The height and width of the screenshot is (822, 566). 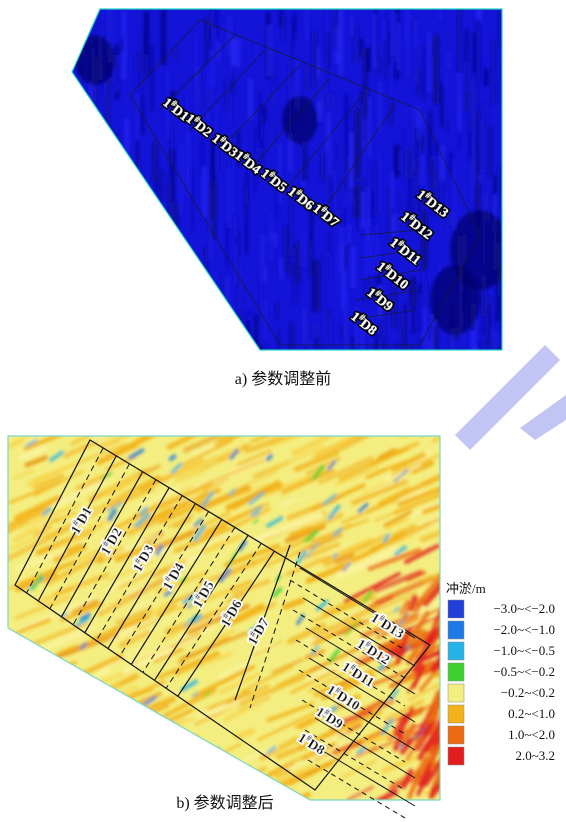 I want to click on decor-stripes, so click(x=510, y=397).